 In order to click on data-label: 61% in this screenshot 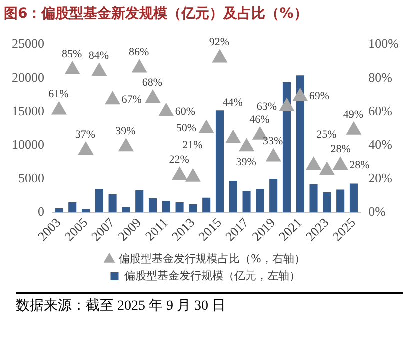, I will do `click(58, 94)`.